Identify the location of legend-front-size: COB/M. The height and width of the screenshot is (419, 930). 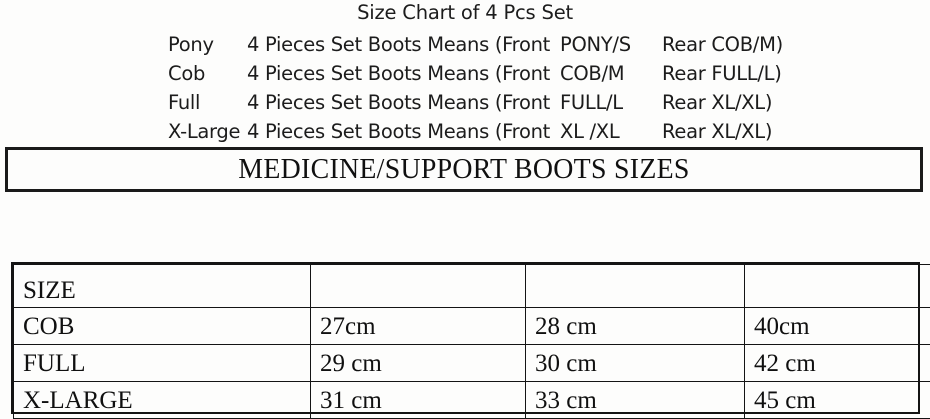
(592, 73).